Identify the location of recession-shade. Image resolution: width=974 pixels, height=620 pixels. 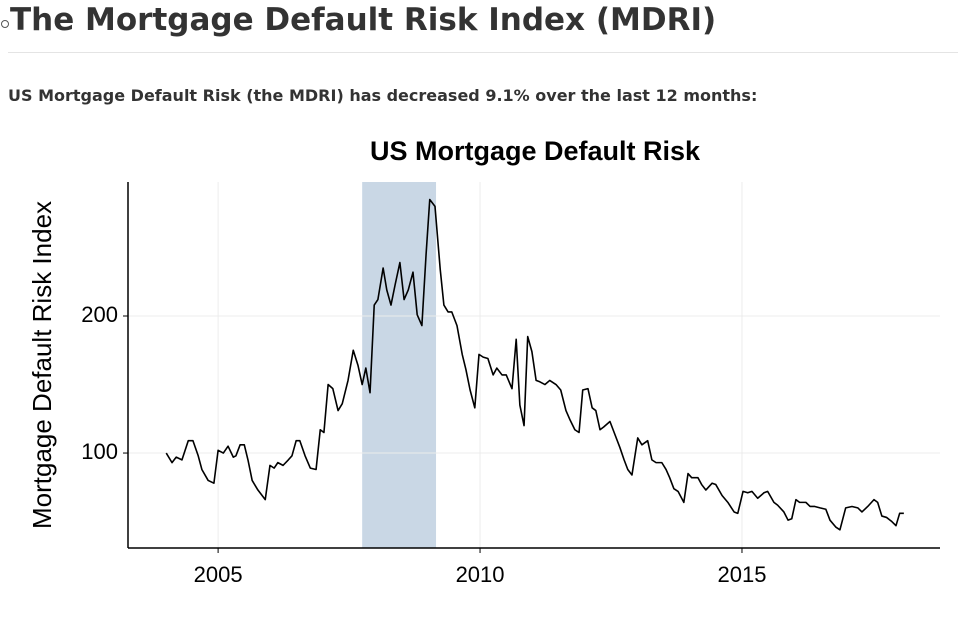
(399, 365).